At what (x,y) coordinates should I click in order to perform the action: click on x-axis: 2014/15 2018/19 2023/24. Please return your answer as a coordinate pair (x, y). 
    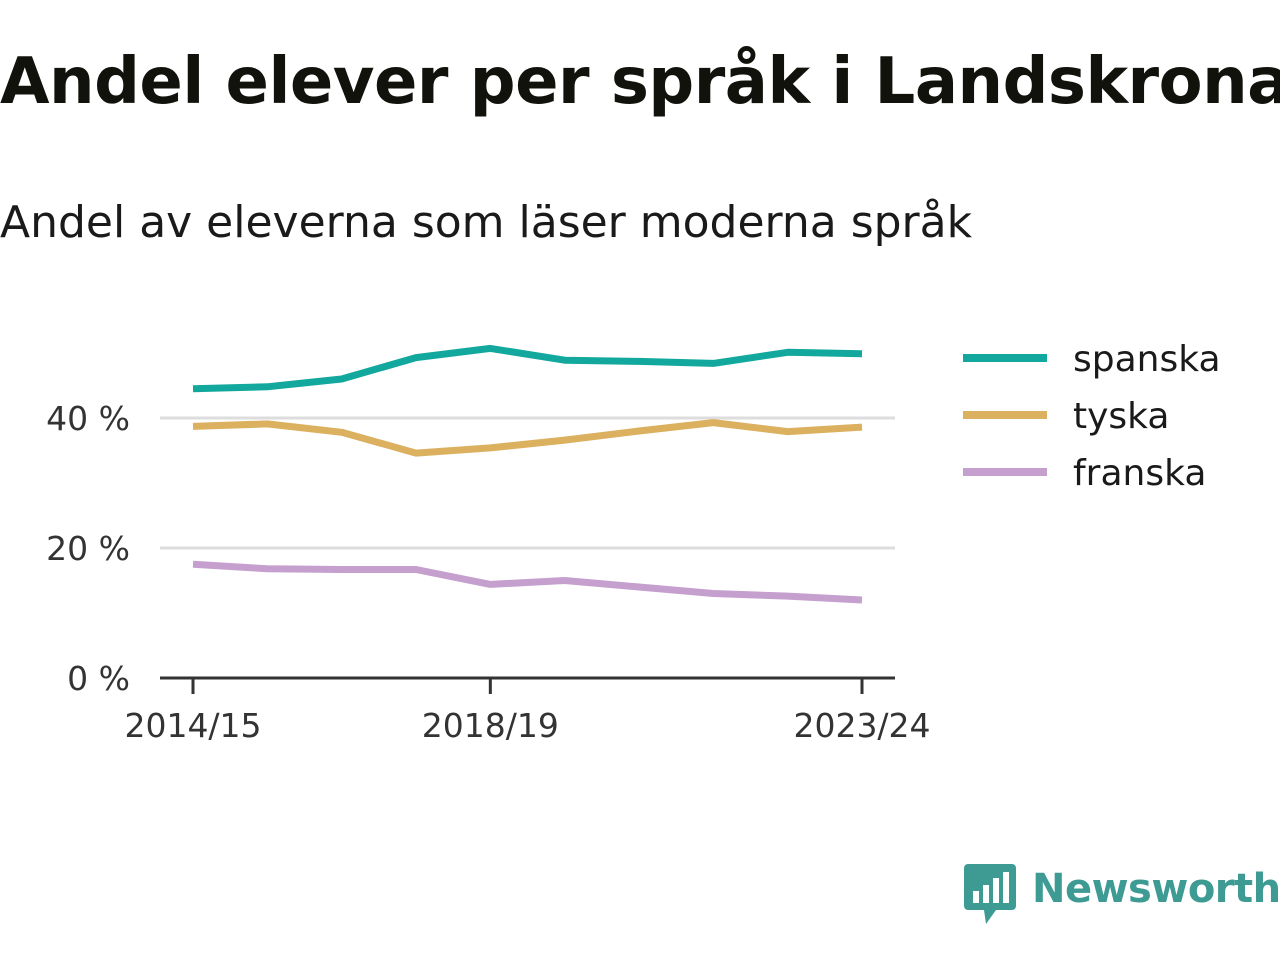
    Looking at the image, I should click on (527, 710).